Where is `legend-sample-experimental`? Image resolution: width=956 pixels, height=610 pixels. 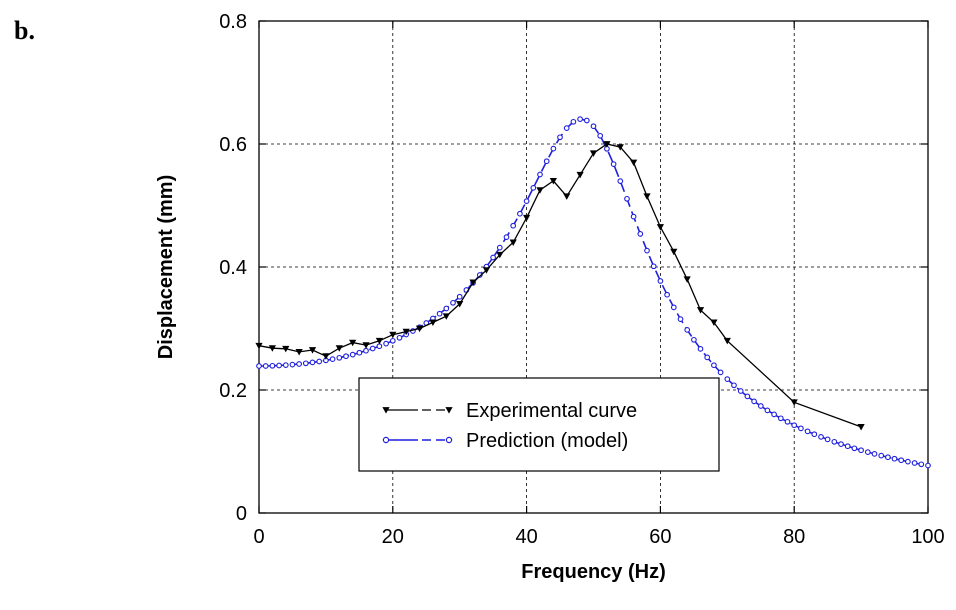 legend-sample-experimental is located at coordinates (417, 410).